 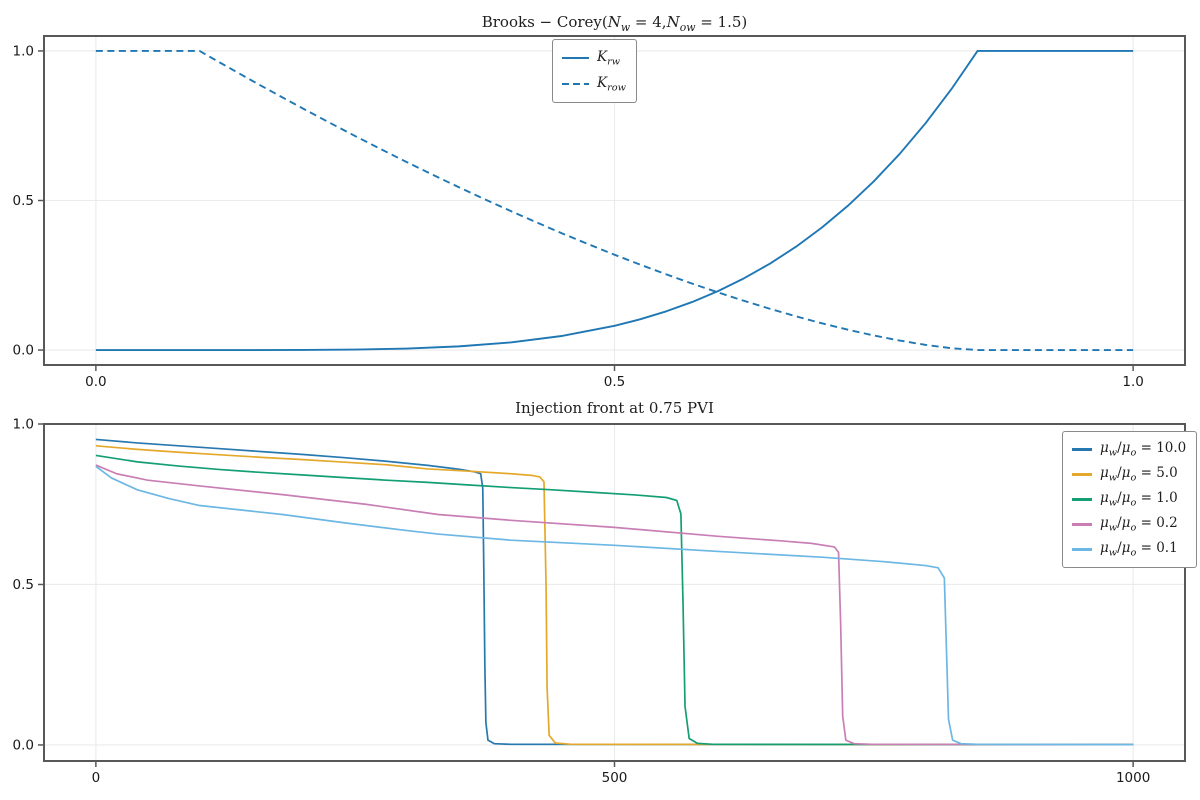 I want to click on title-segment: = 1.5), so click(x=721, y=22).